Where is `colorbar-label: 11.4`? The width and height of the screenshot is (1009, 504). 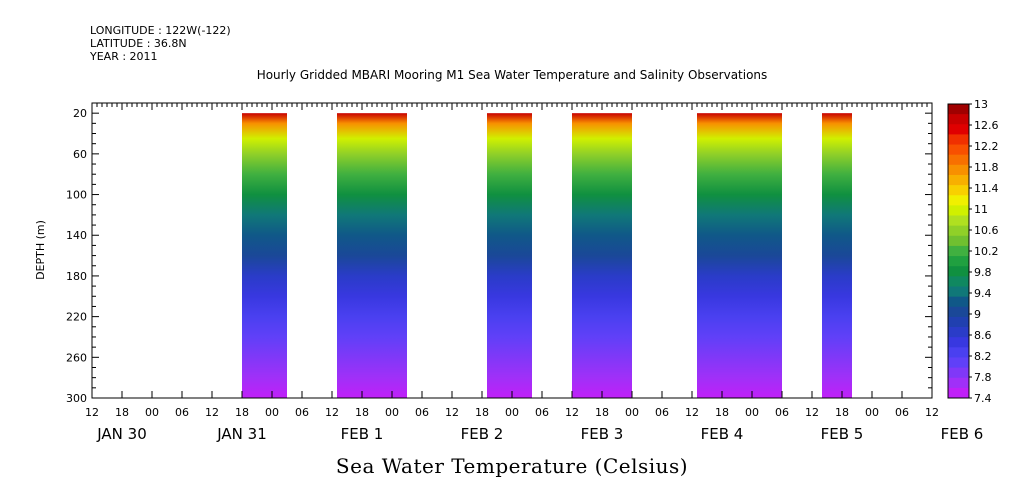
colorbar-label: 11.4 is located at coordinates (986, 188).